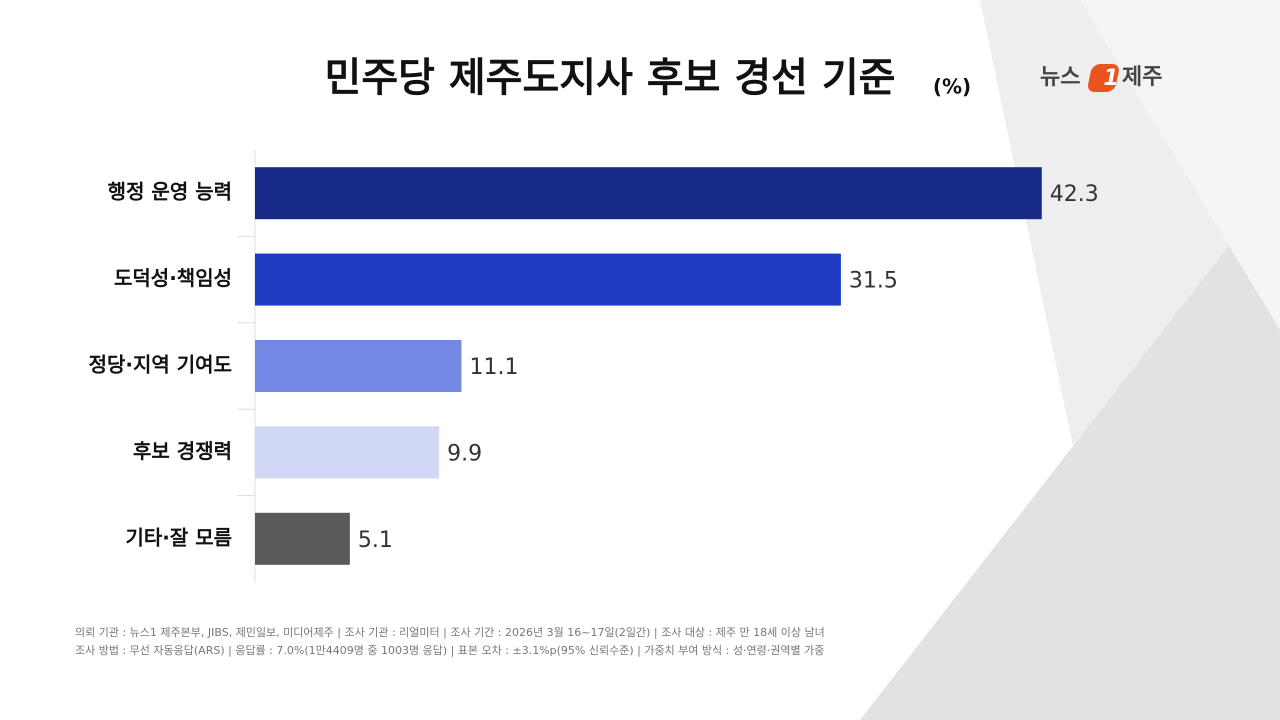  I want to click on logo: 뉴스 1 제주, so click(1101, 78).